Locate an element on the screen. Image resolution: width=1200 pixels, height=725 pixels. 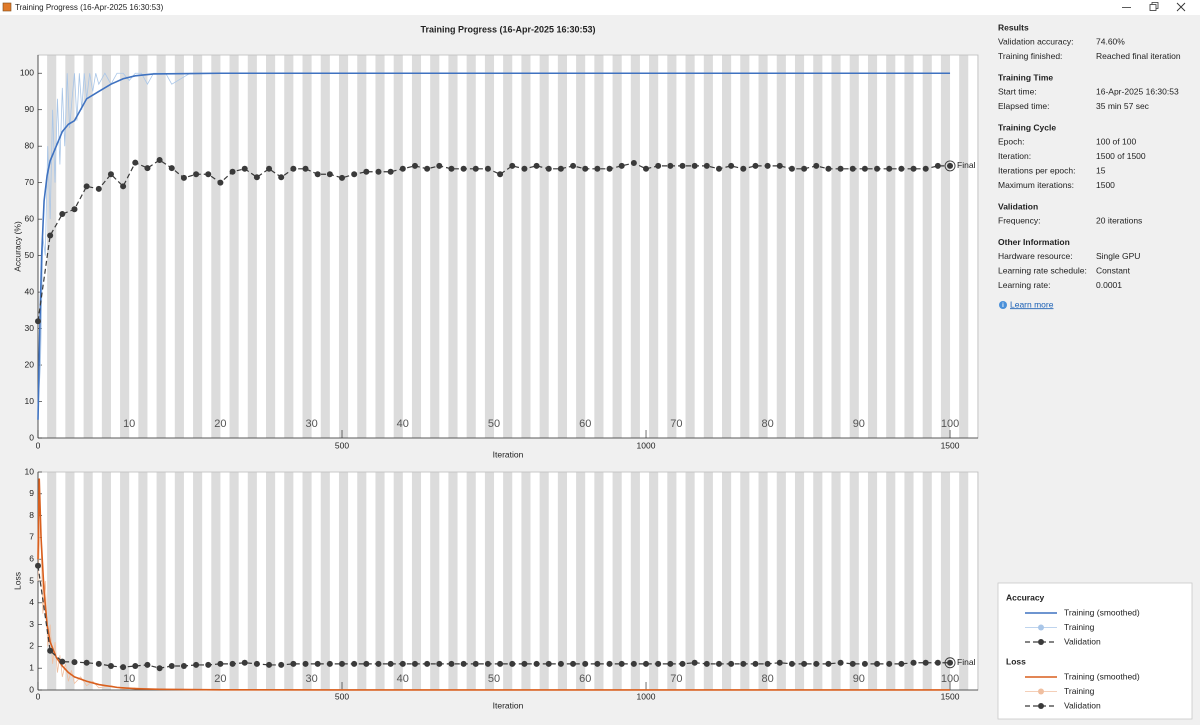
y-tick-label: 5 is located at coordinates (31, 580).